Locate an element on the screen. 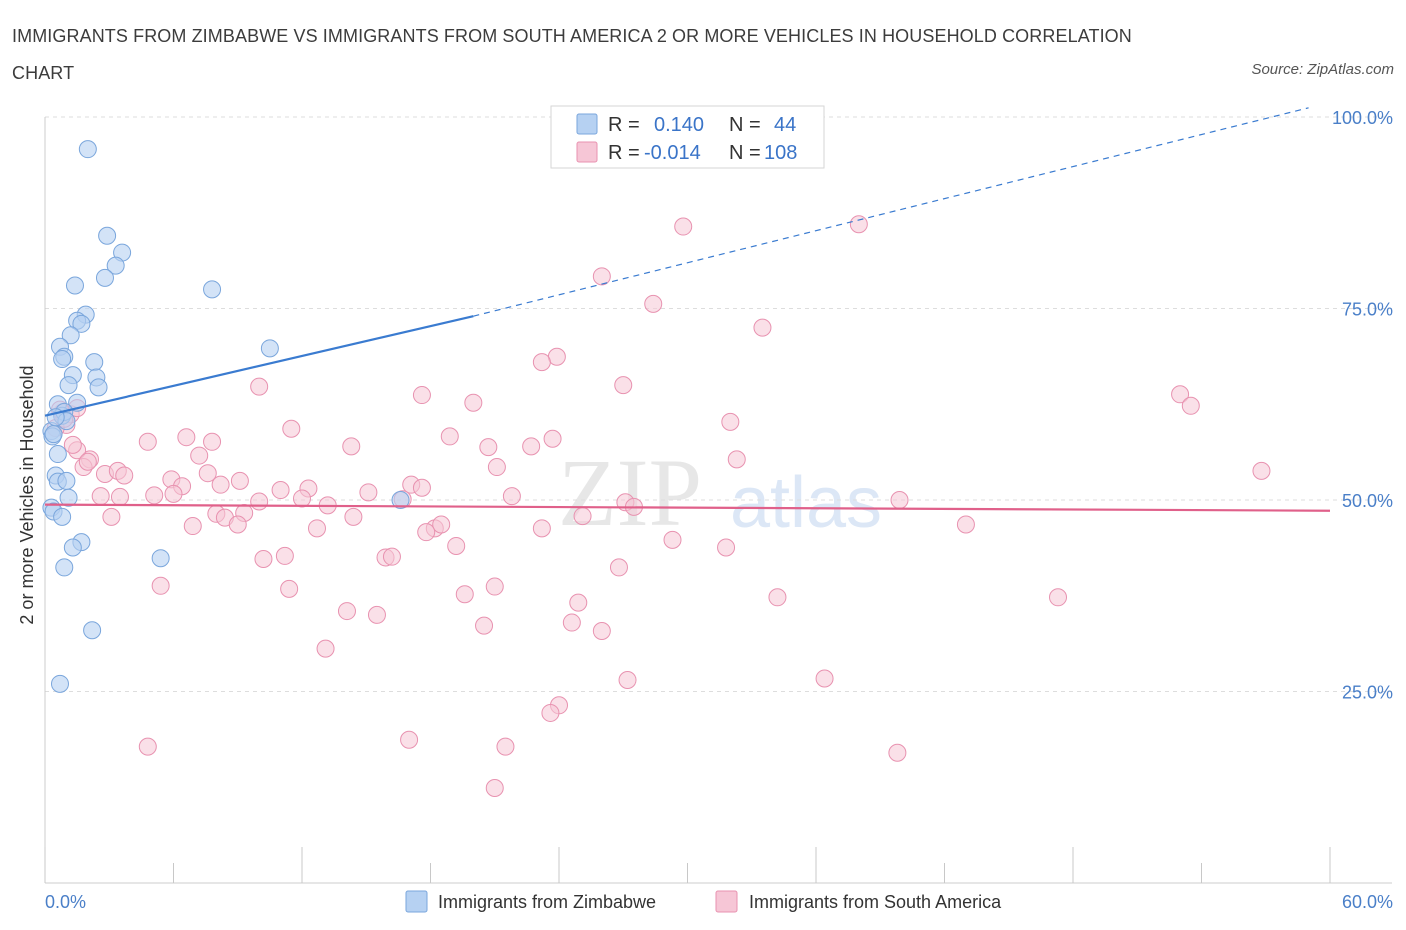 Image resolution: width=1406 pixels, height=930 pixels. stats-swatch-south-america is located at coordinates (587, 152).